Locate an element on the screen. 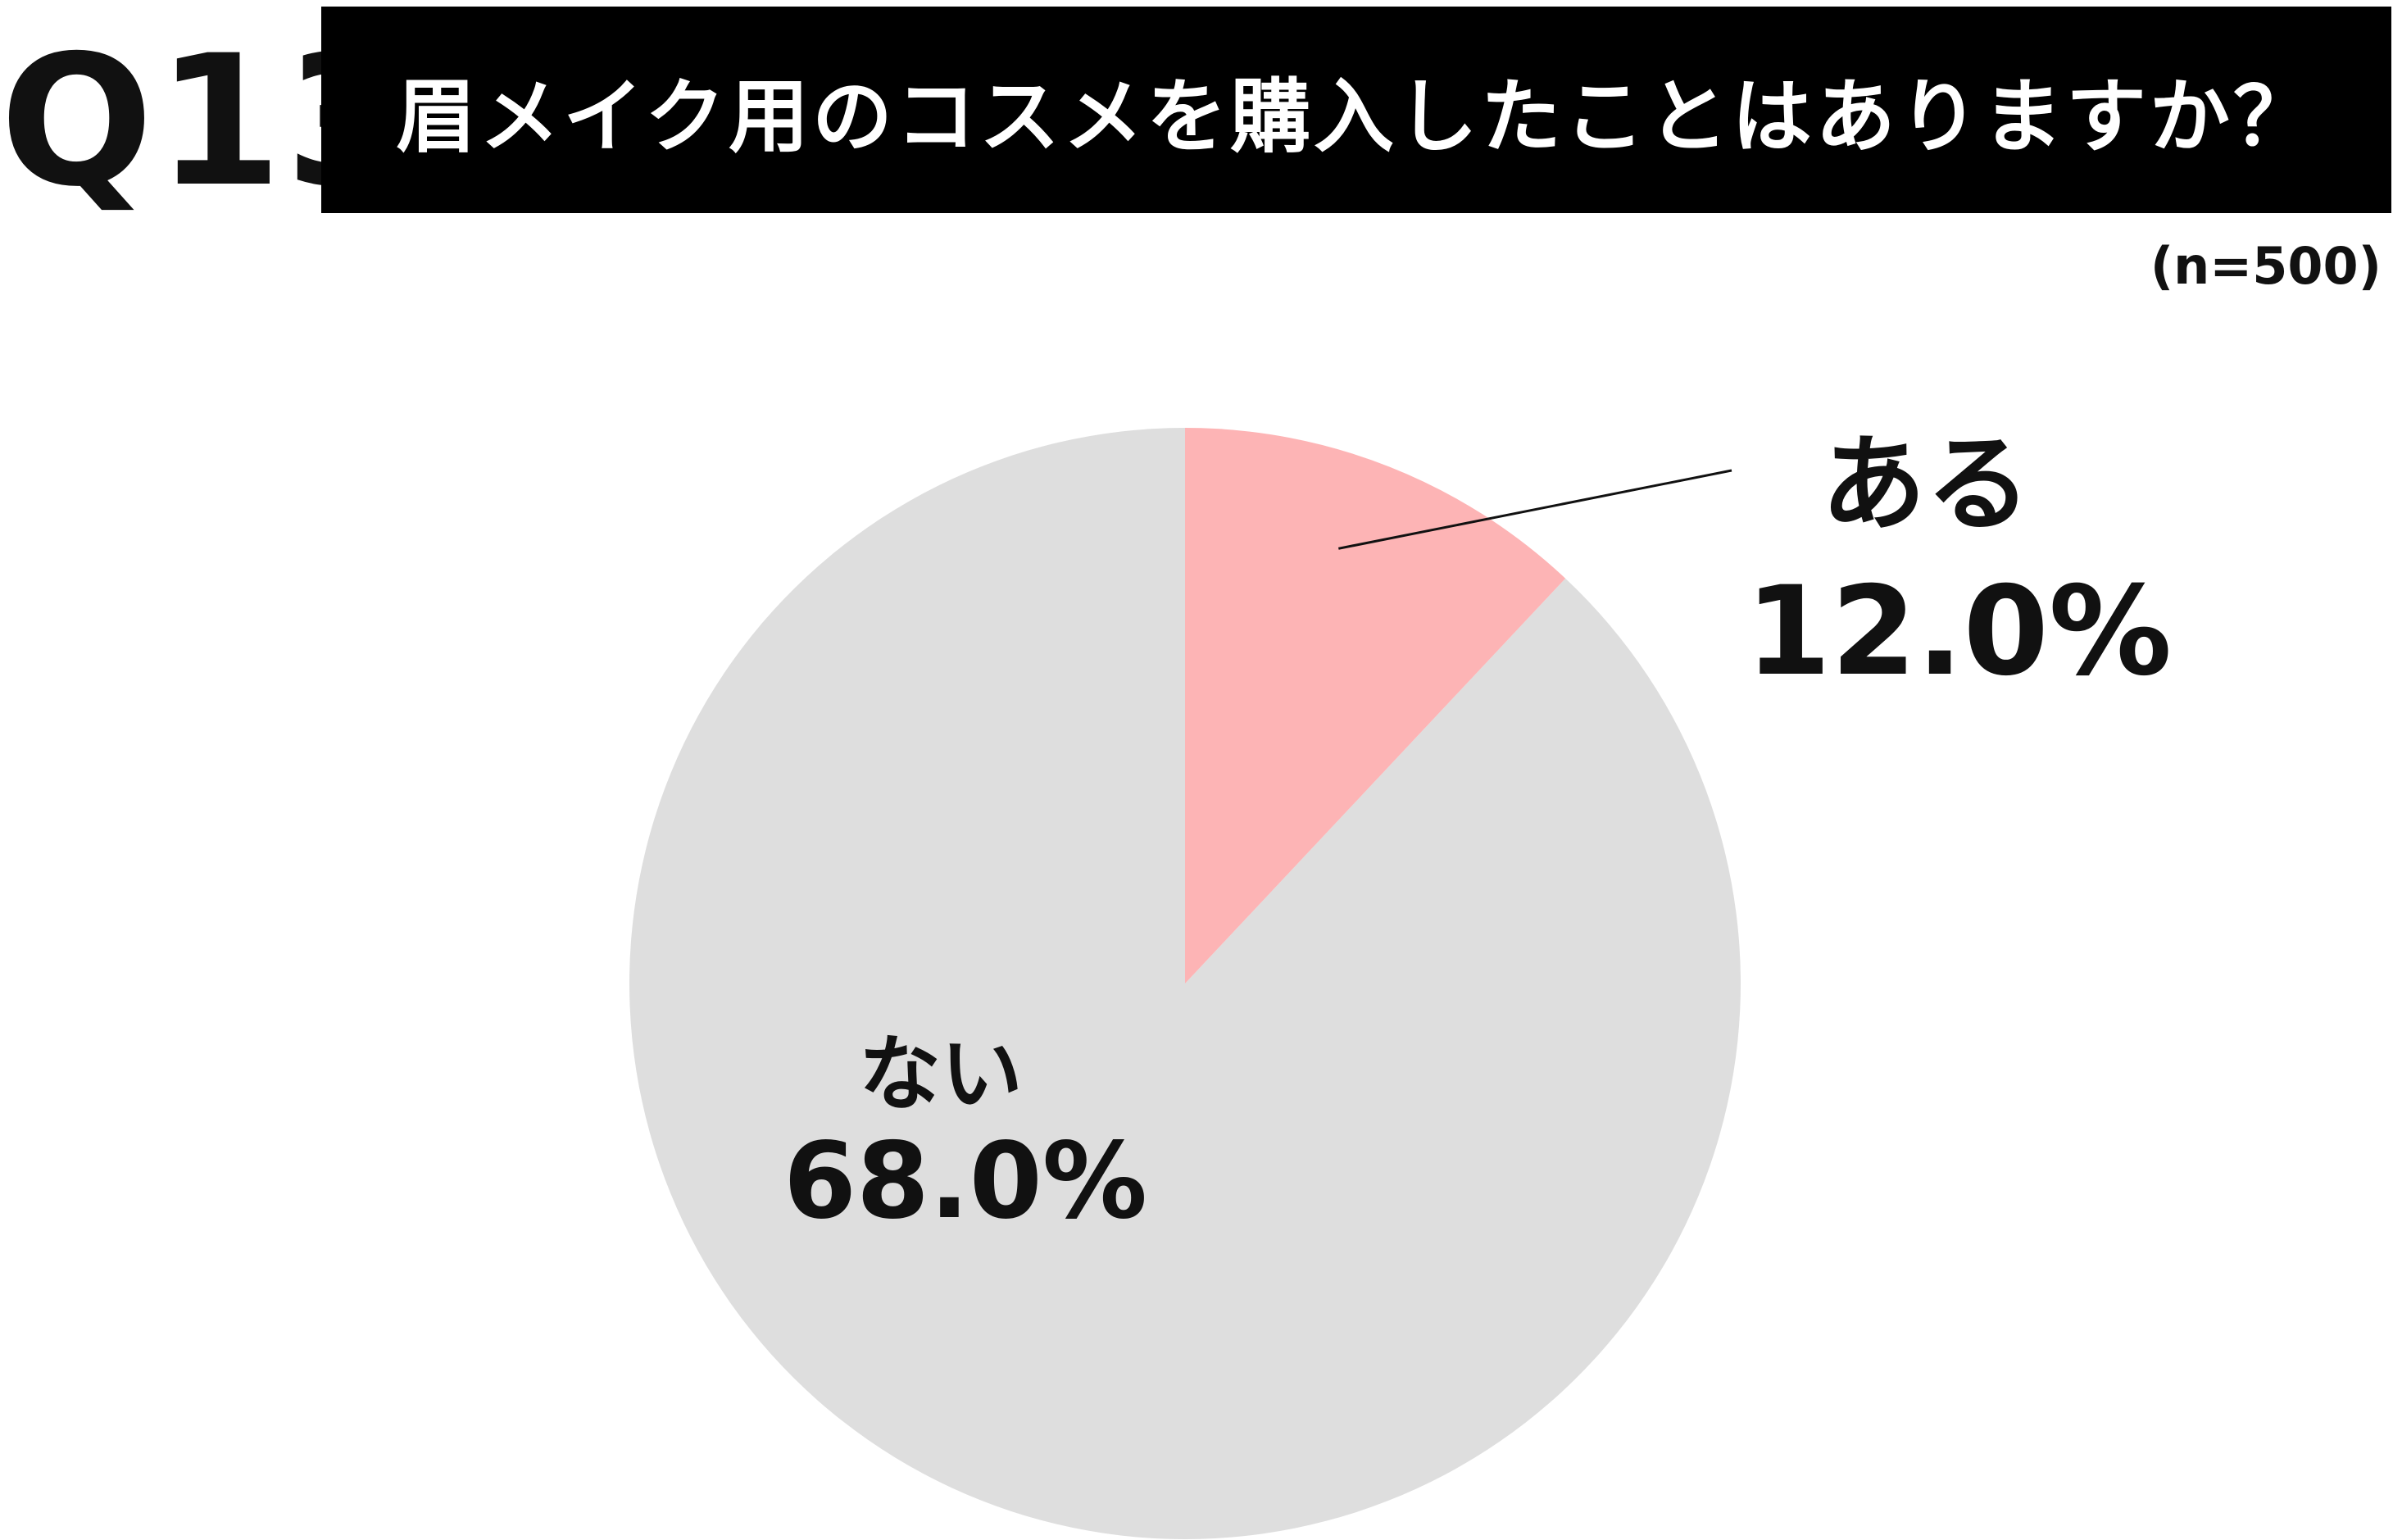  slice-value-no: 68.0% is located at coordinates (965, 1181).